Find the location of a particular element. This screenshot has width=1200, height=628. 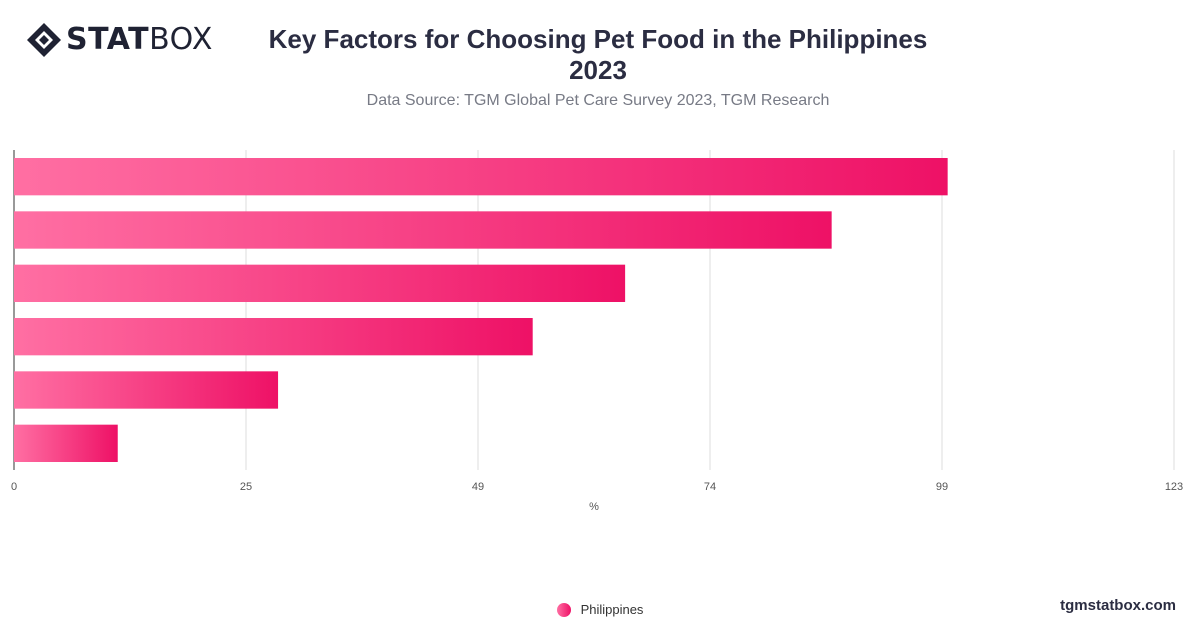

x-tick-label: 99 is located at coordinates (942, 487).